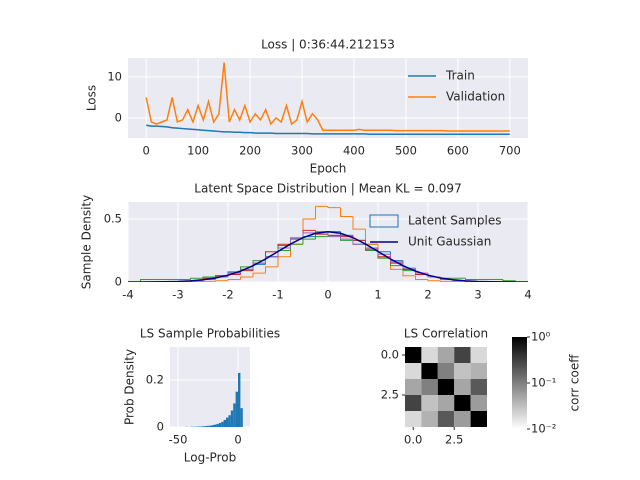  I want to click on axes-title: Loss | 0:36:44.212153, so click(328, 45).